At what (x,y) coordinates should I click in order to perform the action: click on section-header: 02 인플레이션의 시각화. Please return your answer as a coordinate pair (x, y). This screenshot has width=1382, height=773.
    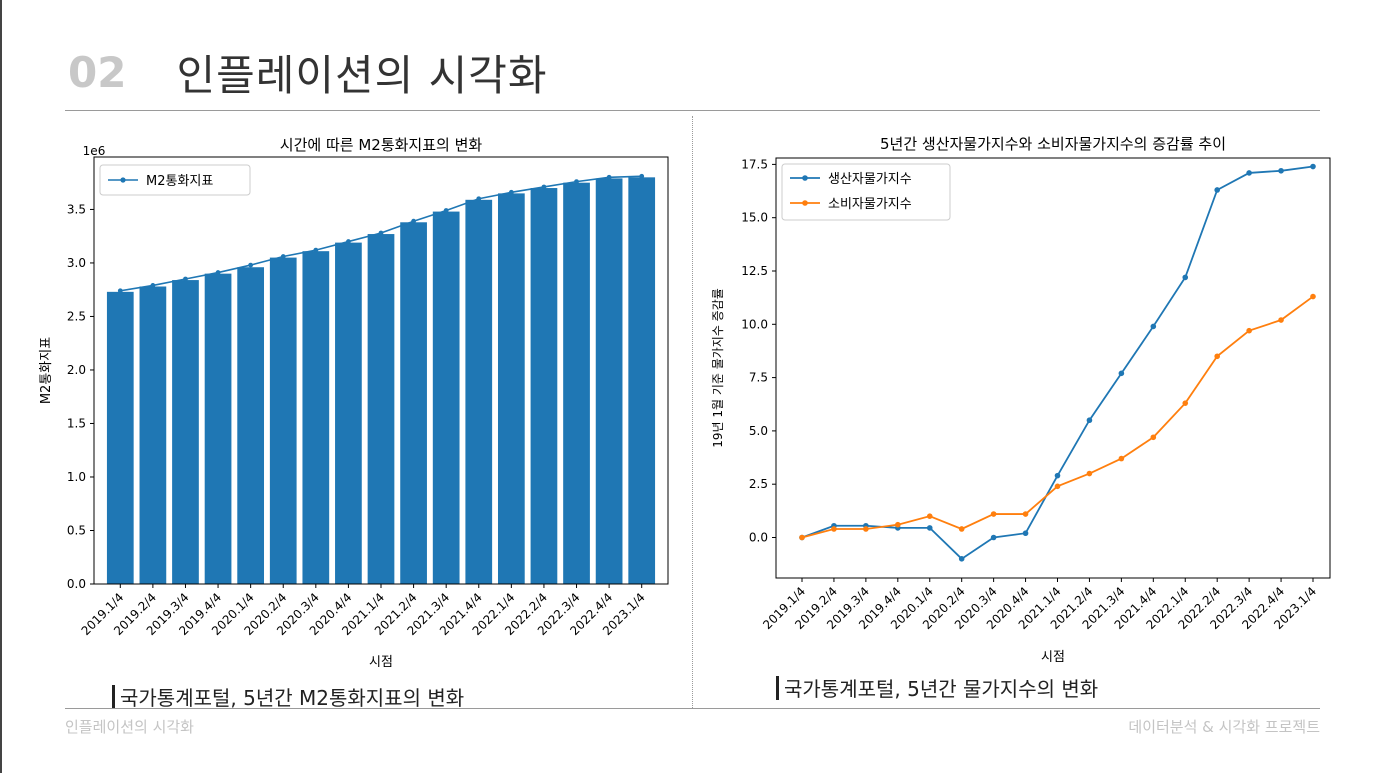
    Looking at the image, I should click on (308, 72).